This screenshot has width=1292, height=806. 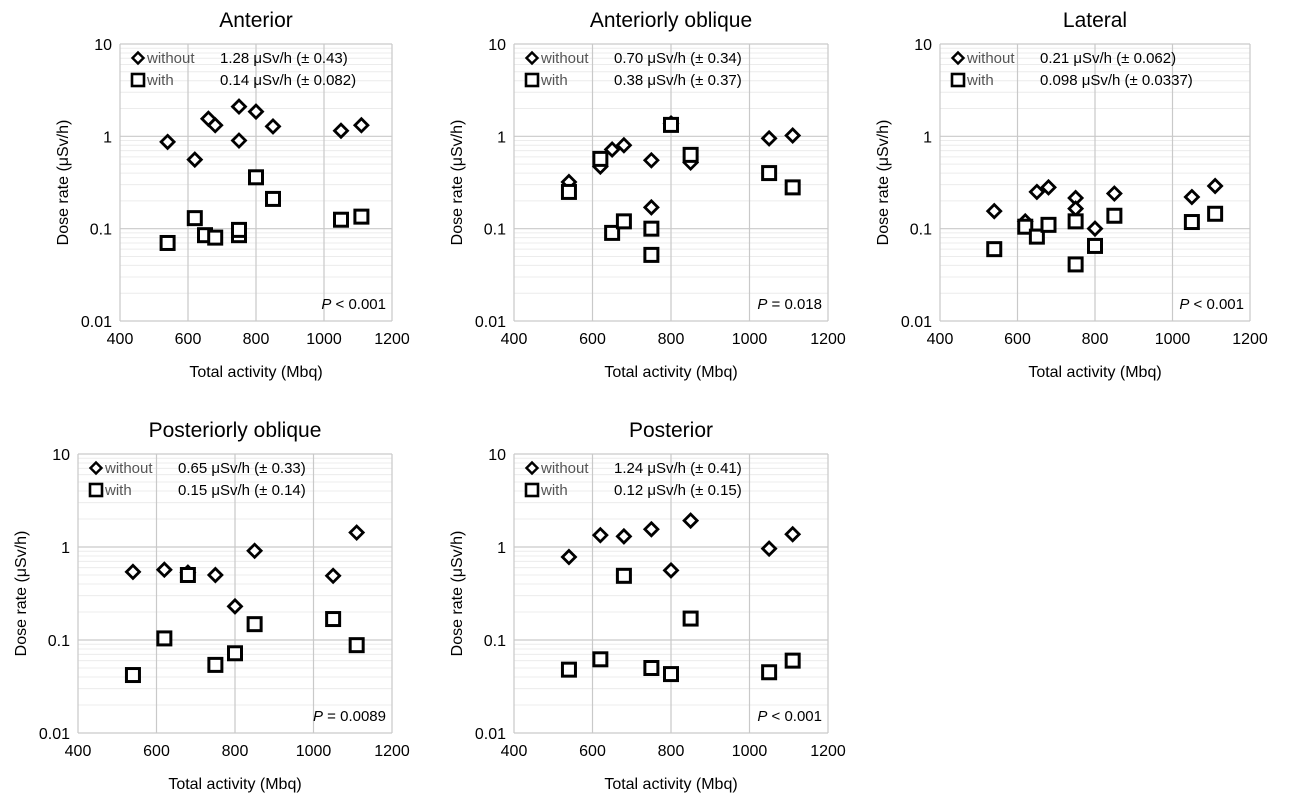 I want to click on p-value-text: = 0.0089, so click(x=354, y=716).